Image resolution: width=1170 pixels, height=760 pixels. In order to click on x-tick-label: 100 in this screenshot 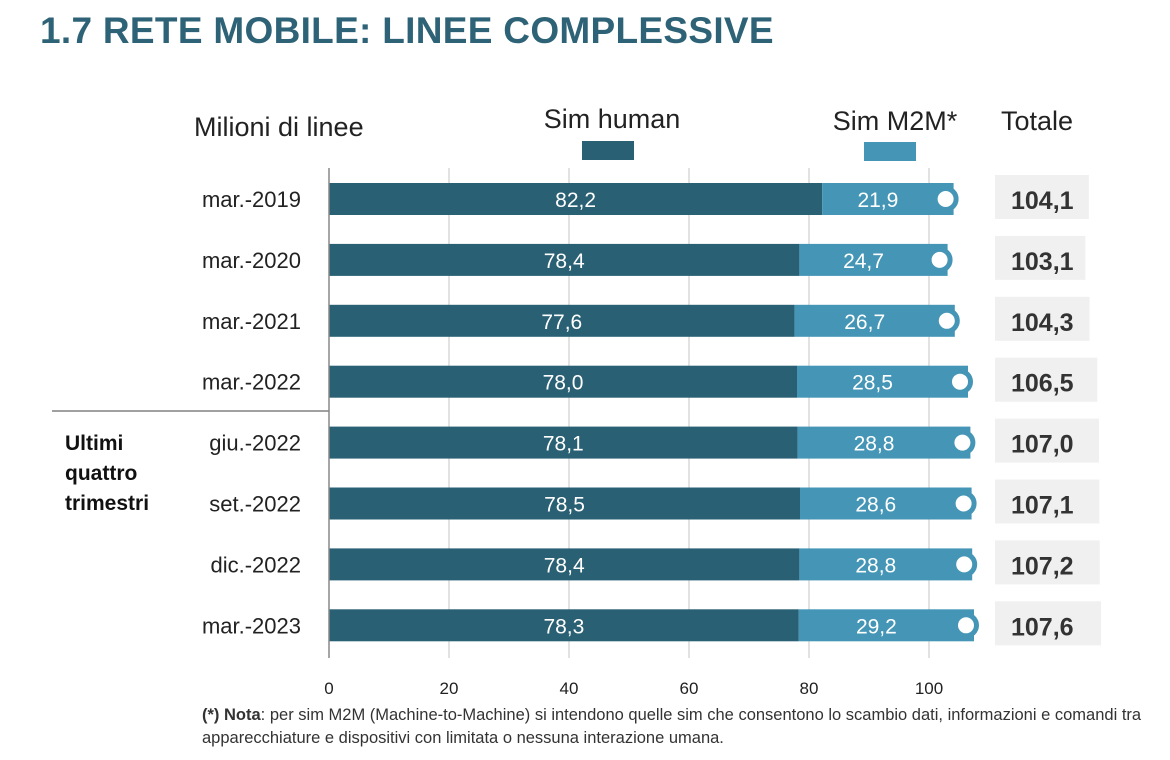, I will do `click(929, 688)`.